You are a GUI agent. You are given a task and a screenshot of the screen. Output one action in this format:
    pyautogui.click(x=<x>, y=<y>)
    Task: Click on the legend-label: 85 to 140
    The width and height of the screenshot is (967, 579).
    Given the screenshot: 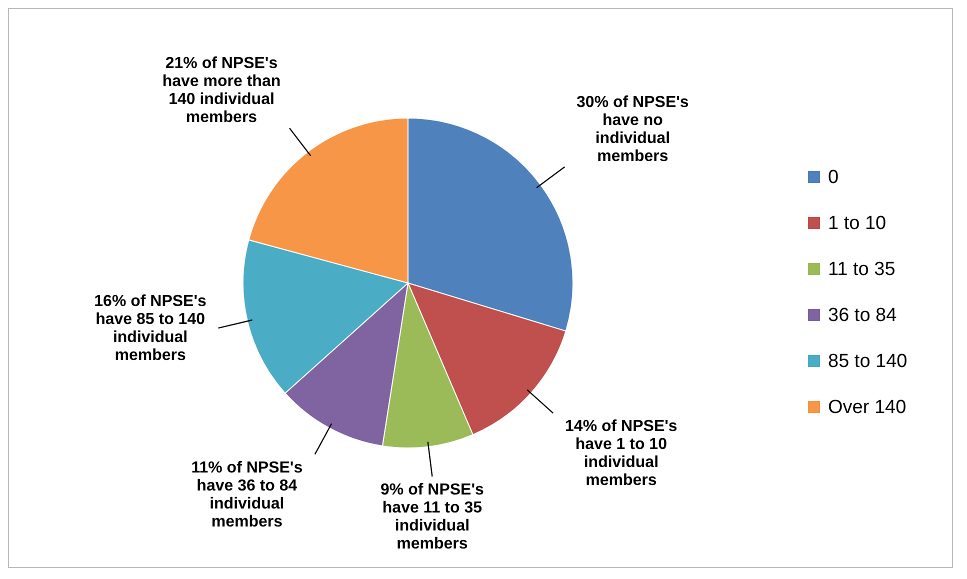 What is the action you would take?
    pyautogui.click(x=868, y=361)
    